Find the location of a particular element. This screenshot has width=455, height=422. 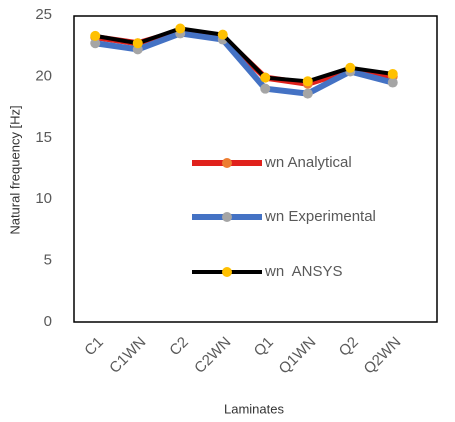

x-tick-label: C2 is located at coordinates (179, 347).